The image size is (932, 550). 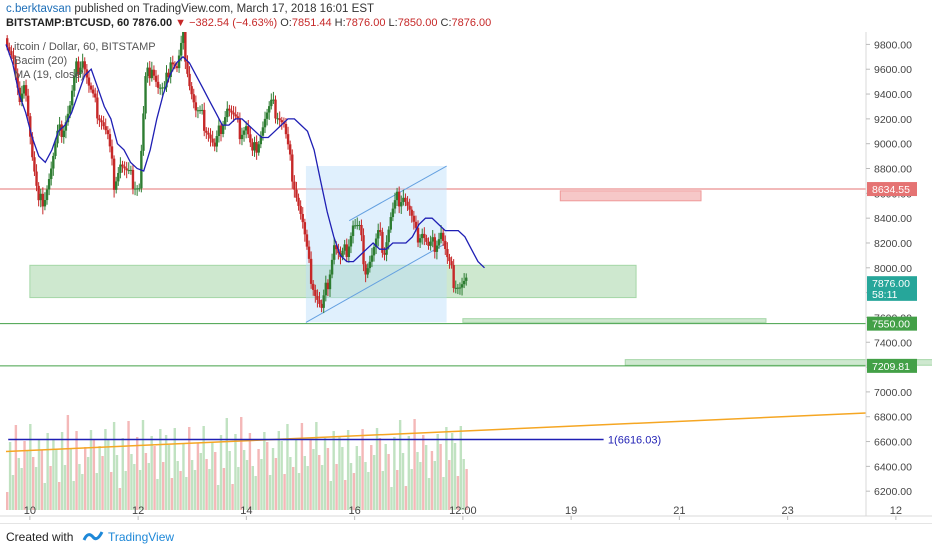 What do you see at coordinates (885, 295) in the screenshot?
I see `price-label-text: 58:11` at bounding box center [885, 295].